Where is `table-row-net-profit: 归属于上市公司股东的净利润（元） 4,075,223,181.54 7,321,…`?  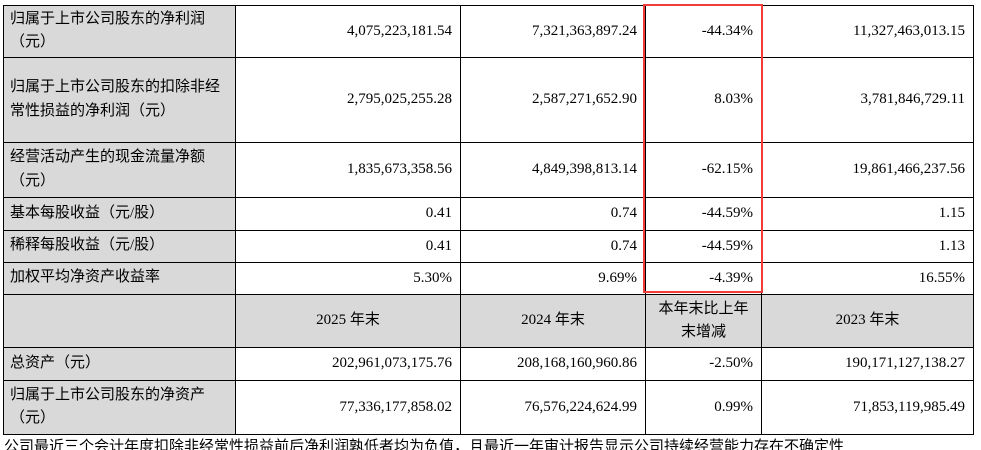 table-row-net-profit: 归属于上市公司股东的净利润（元） 4,075,223,181.54 7,321,… is located at coordinates (488, 31).